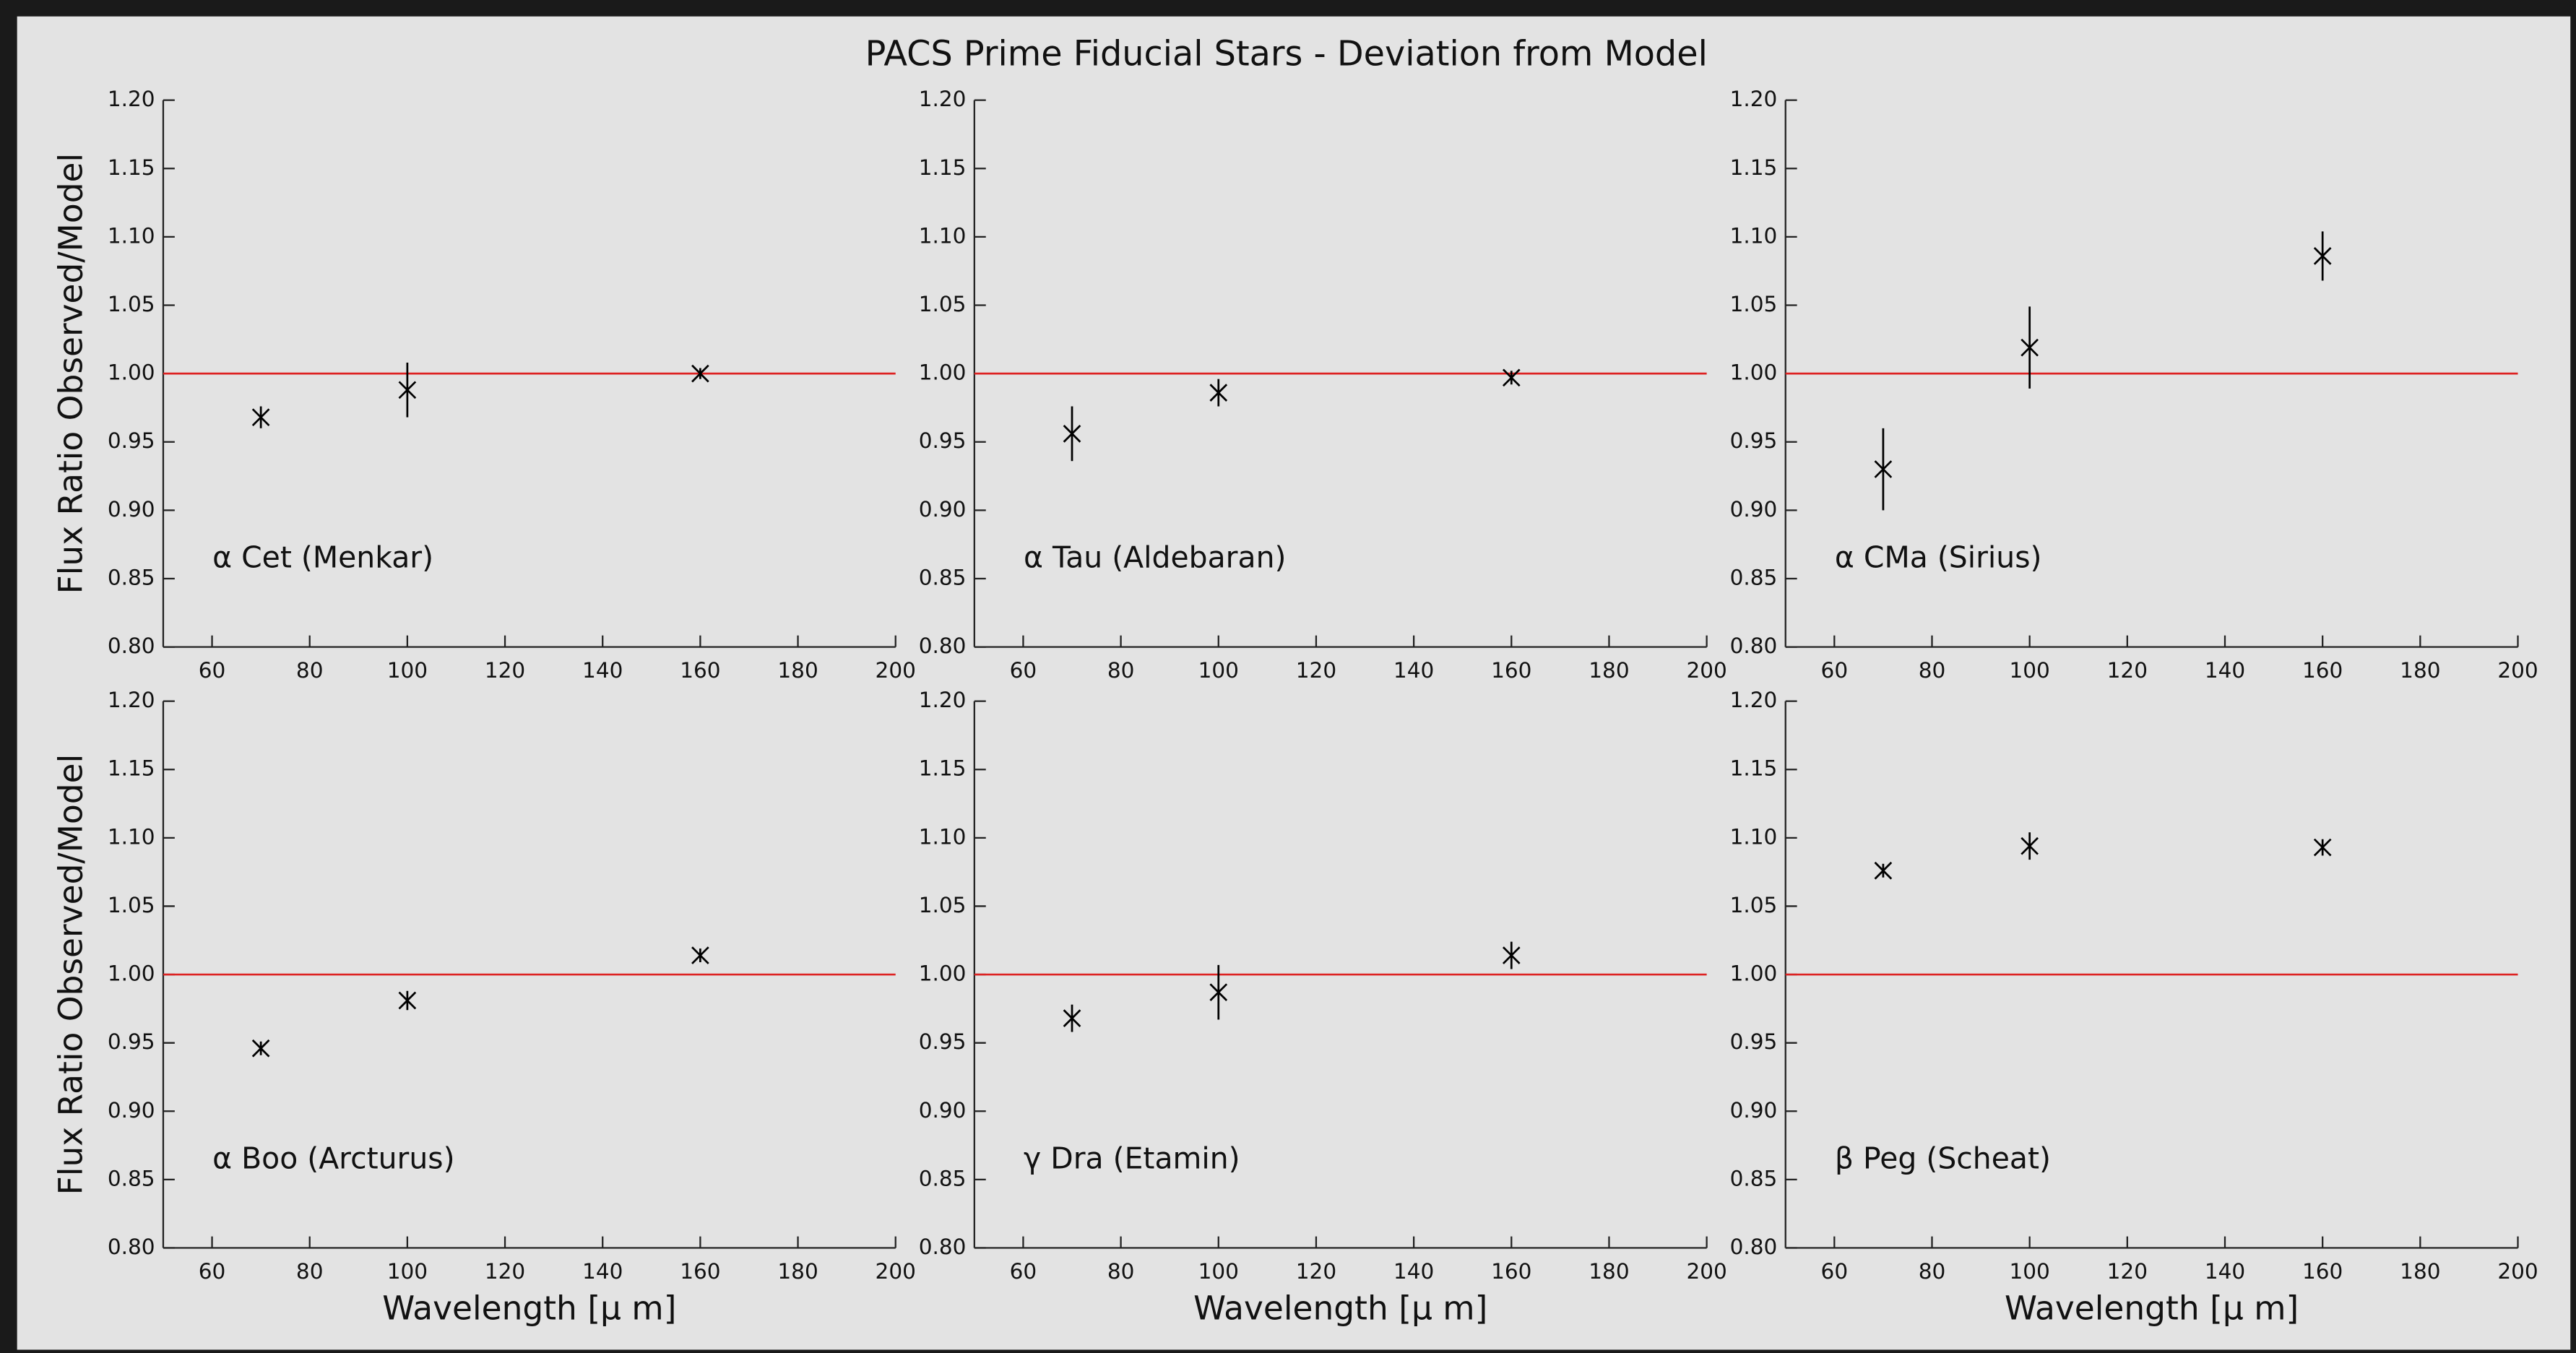 The height and width of the screenshot is (1353, 2576). Describe the element at coordinates (333, 1158) in the screenshot. I see `panel-annotation: α Boo (Arcturus)` at that location.